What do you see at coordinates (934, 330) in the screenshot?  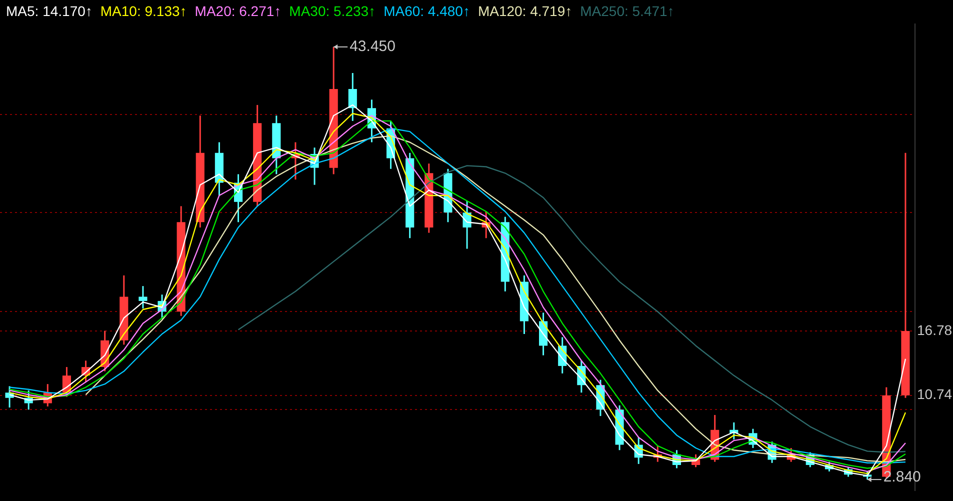 I see `y-tick-label: 16.78` at bounding box center [934, 330].